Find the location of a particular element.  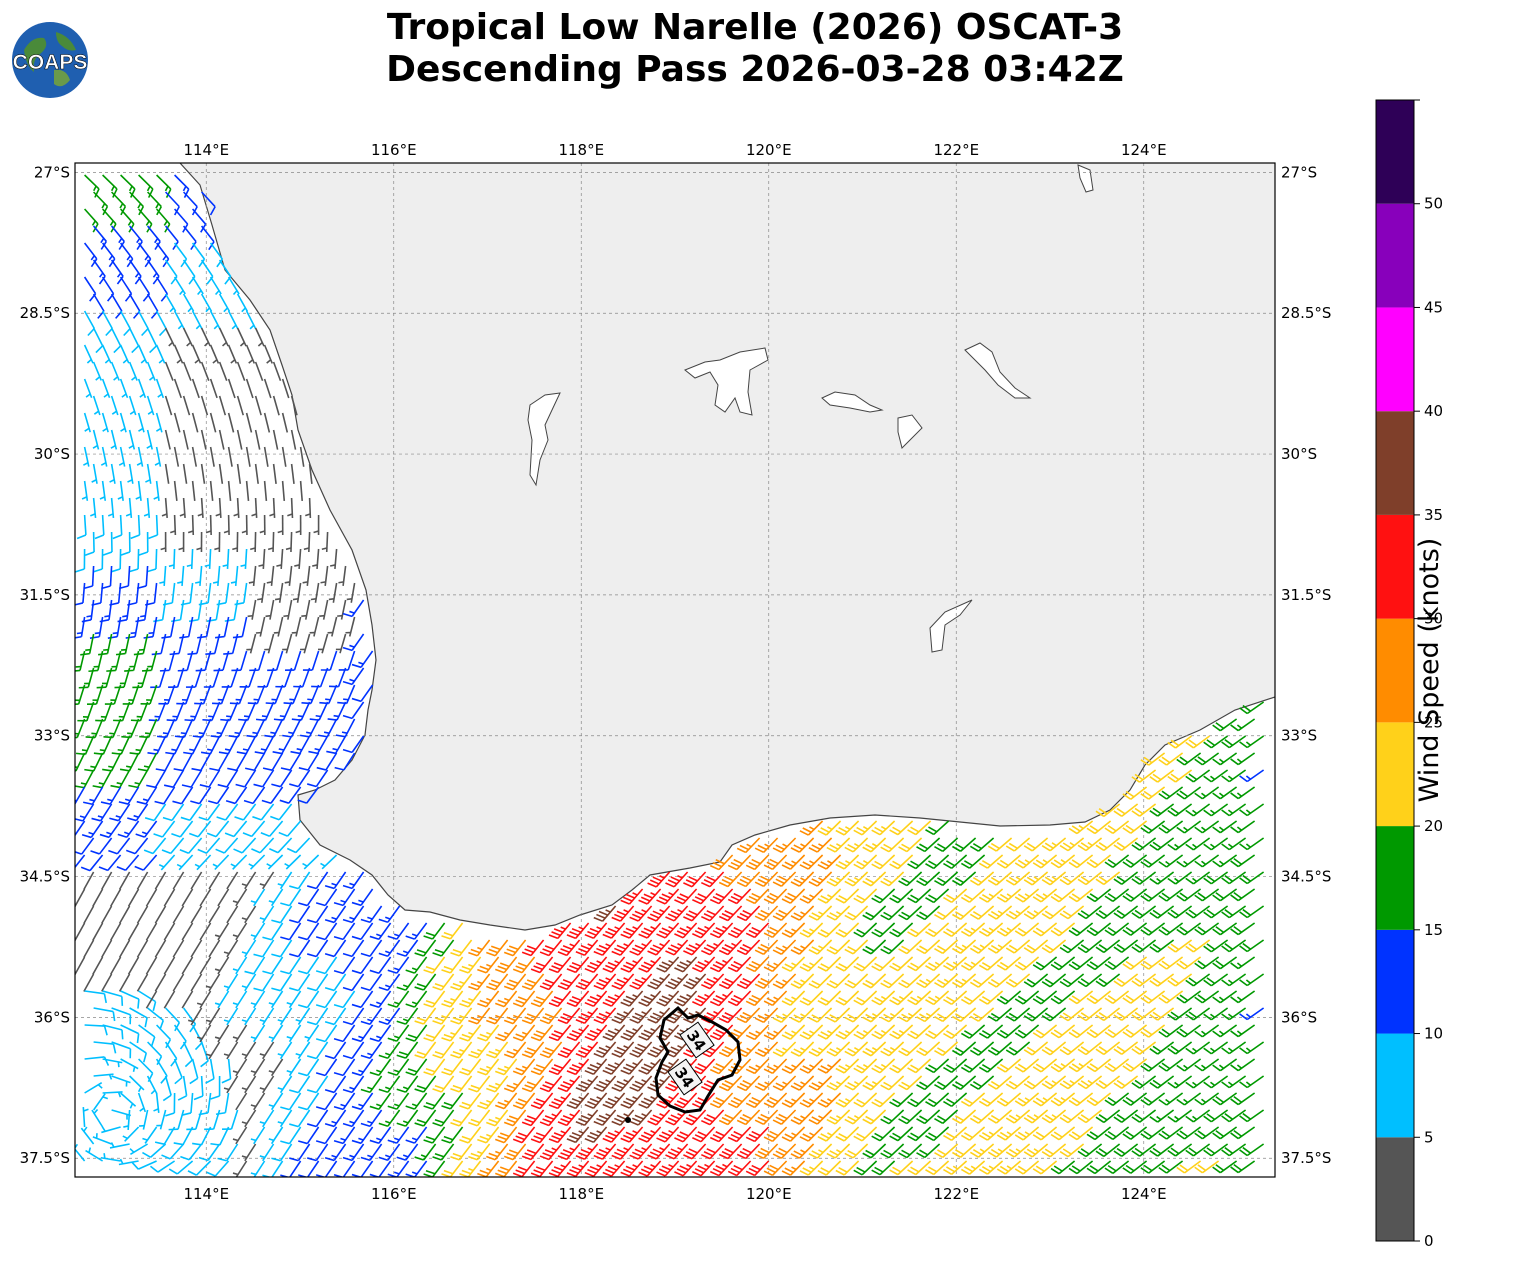

globe-logo-icon: COAPS is located at coordinates (50, 60).